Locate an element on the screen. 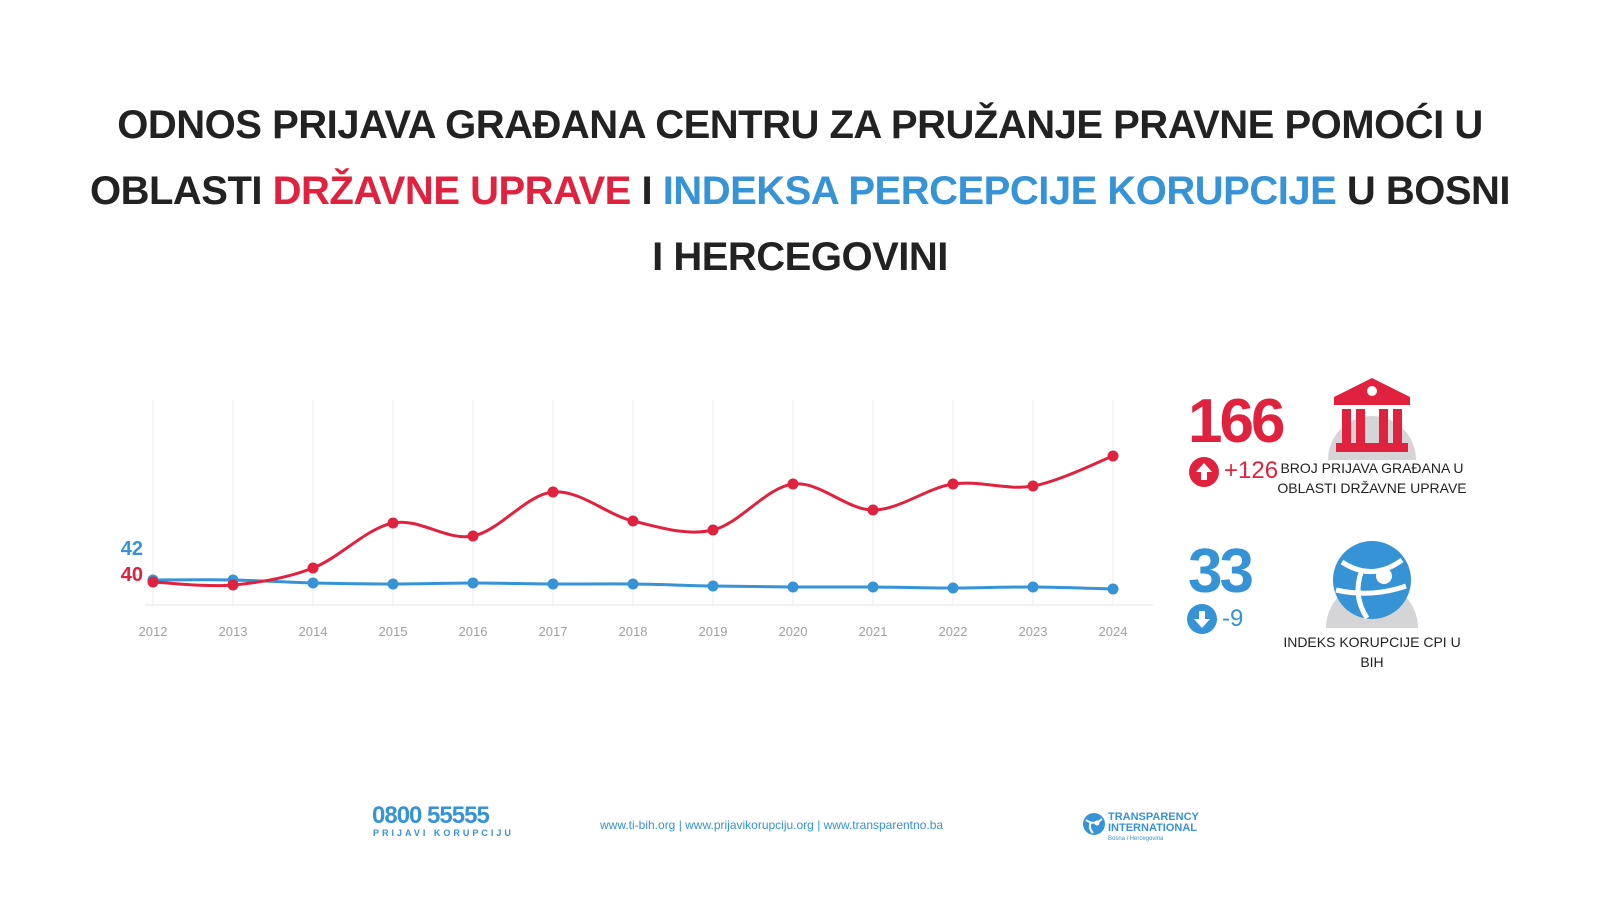 The height and width of the screenshot is (900, 1600). hotline-phone: 0800 55555 is located at coordinates (431, 815).